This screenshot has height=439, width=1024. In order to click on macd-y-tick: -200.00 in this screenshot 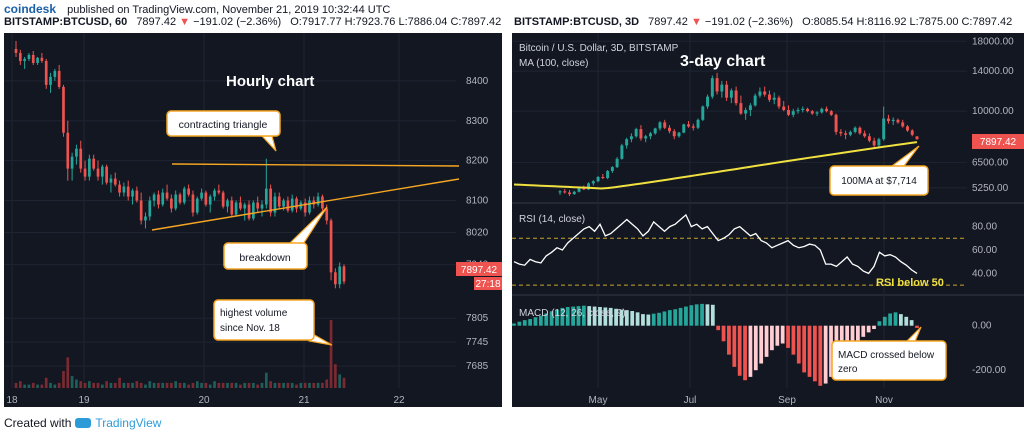, I will do `click(989, 370)`.